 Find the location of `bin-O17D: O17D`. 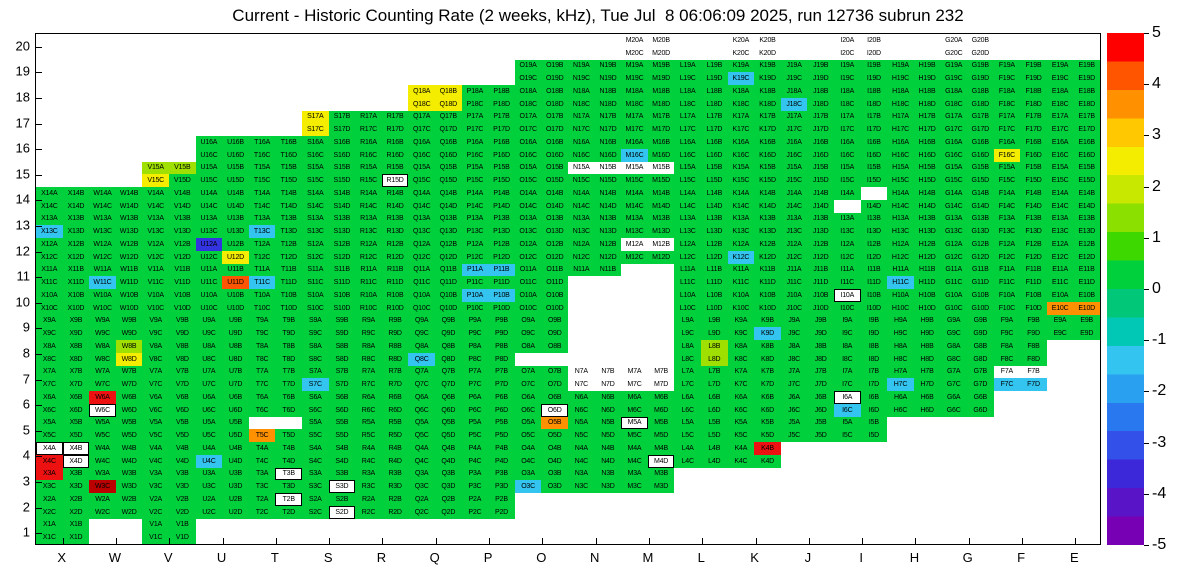

bin-O17D: O17D is located at coordinates (554, 129).